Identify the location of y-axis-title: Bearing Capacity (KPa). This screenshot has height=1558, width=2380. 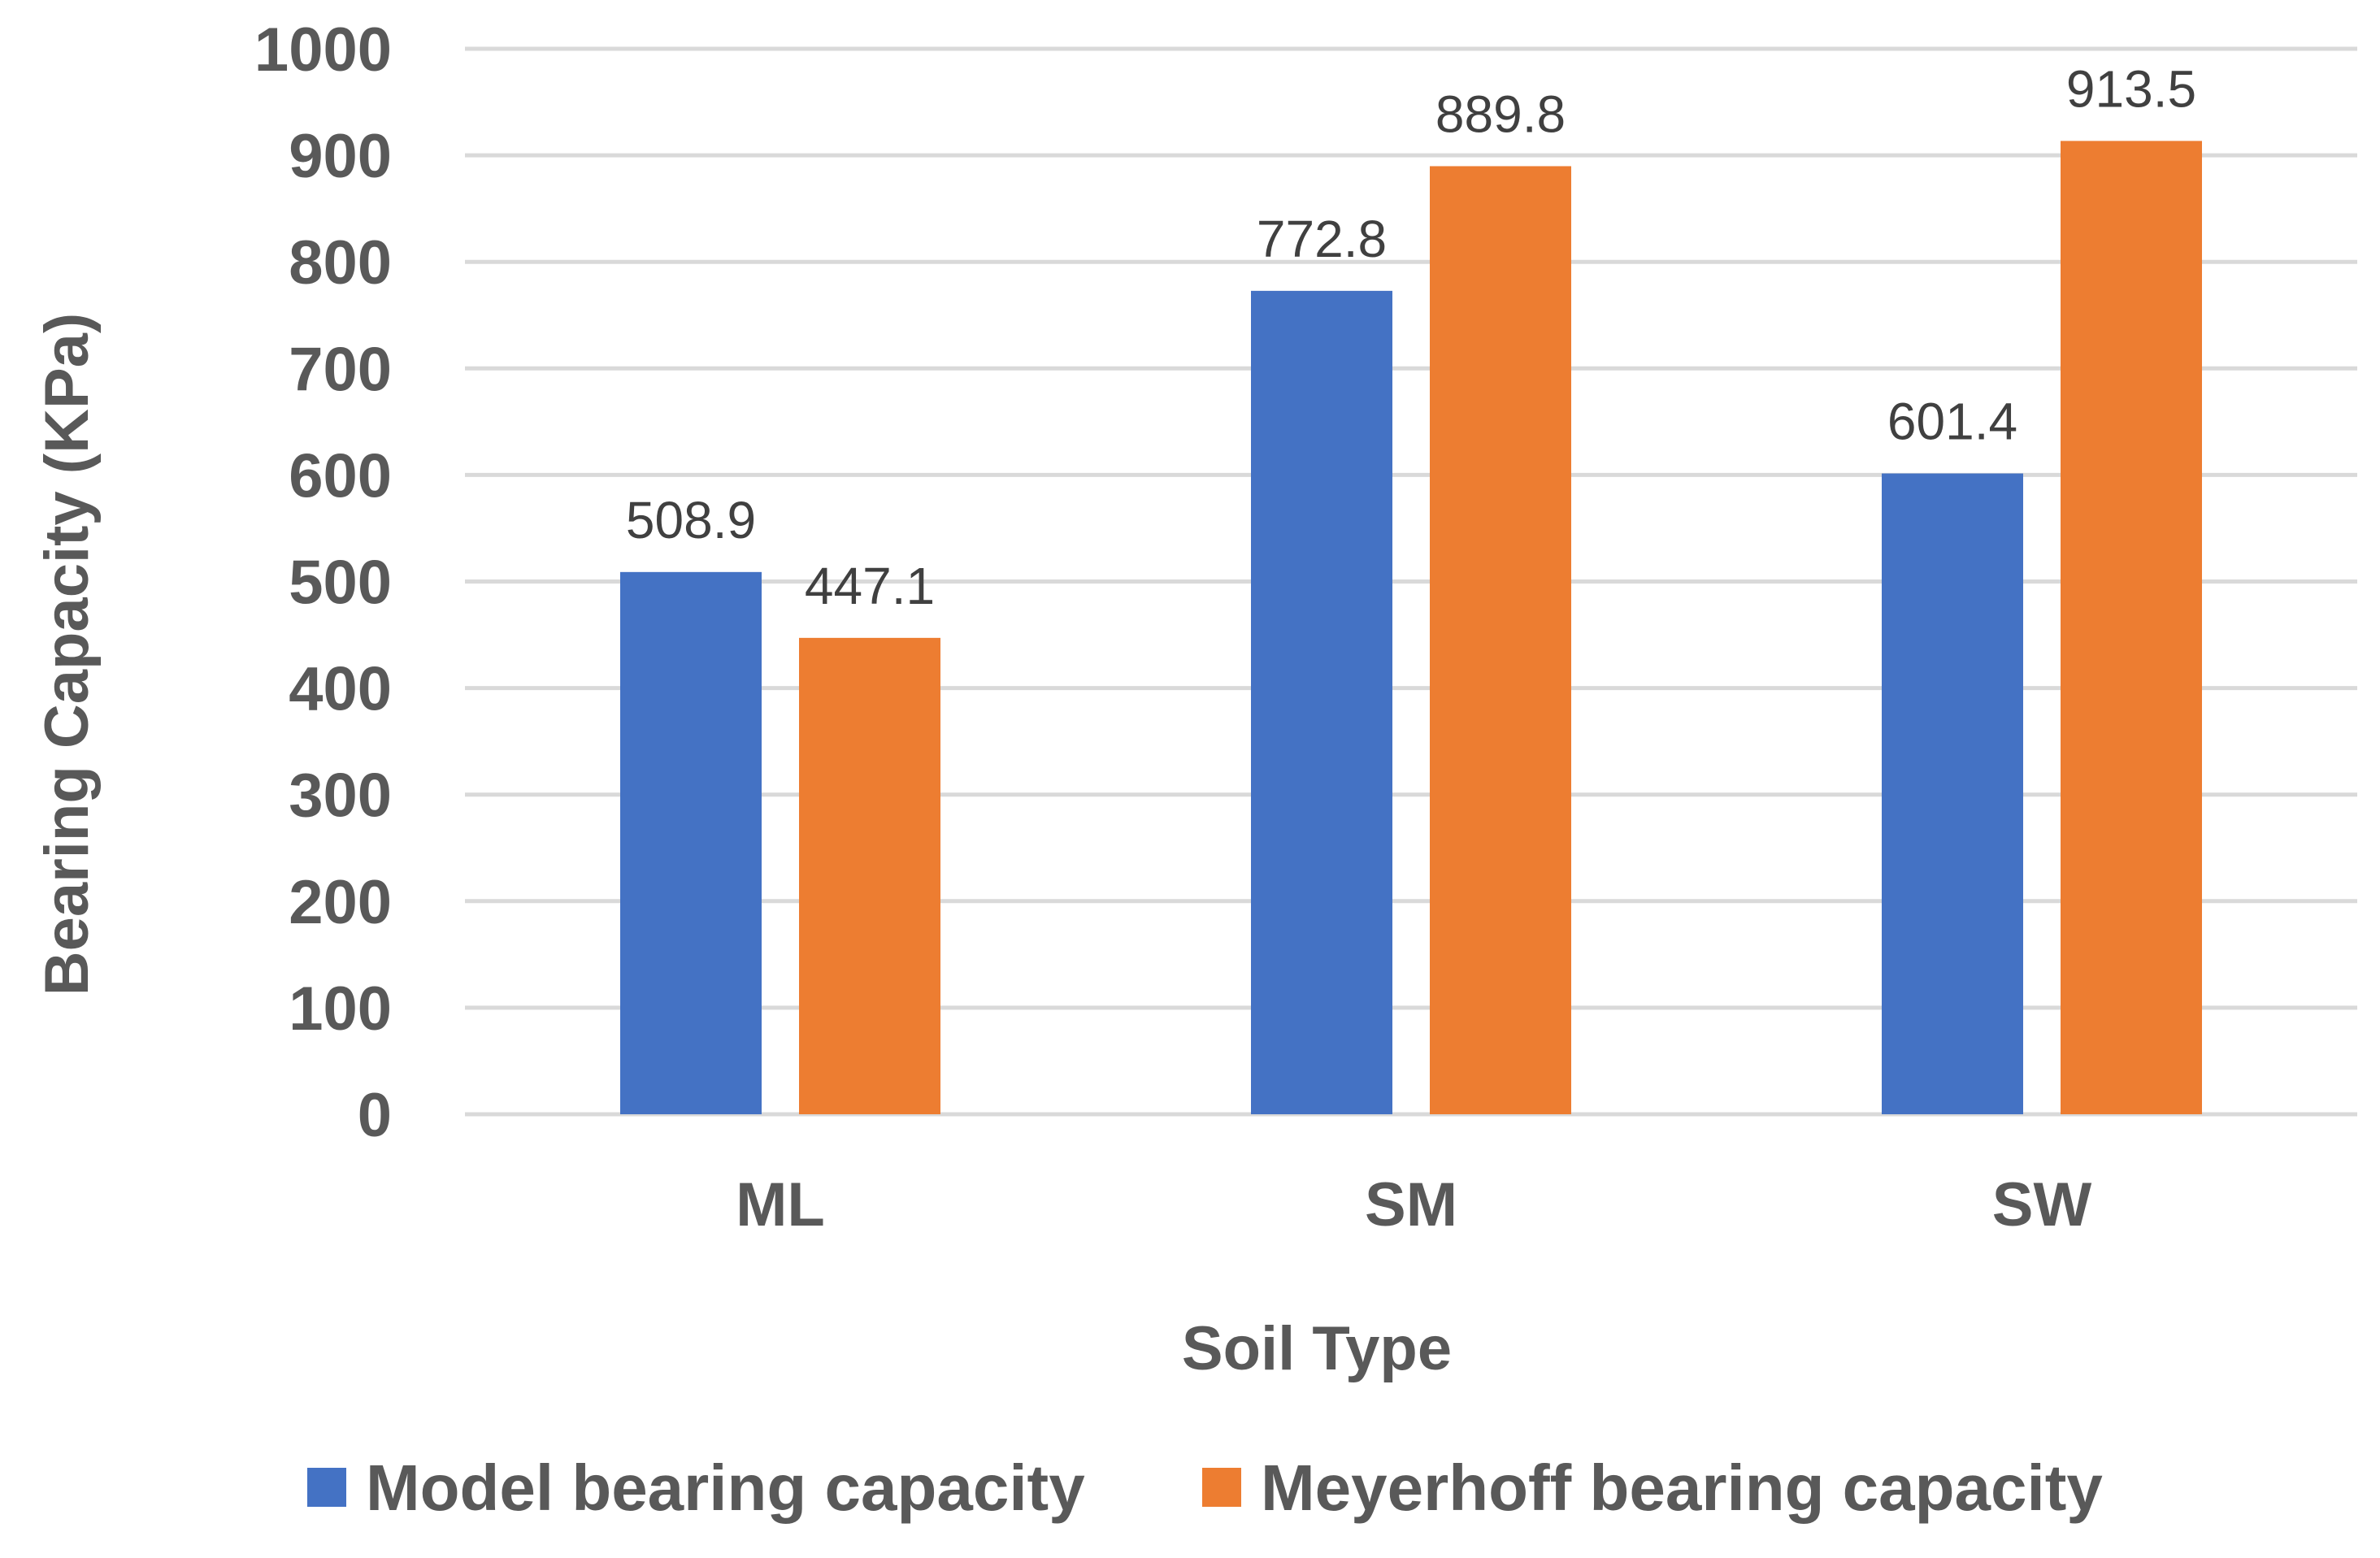
(67, 654).